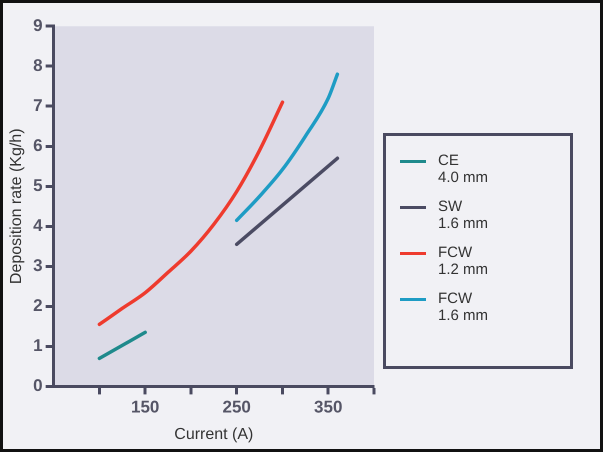 The height and width of the screenshot is (452, 603). What do you see at coordinates (328, 406) in the screenshot?
I see `x-tick-label: 350` at bounding box center [328, 406].